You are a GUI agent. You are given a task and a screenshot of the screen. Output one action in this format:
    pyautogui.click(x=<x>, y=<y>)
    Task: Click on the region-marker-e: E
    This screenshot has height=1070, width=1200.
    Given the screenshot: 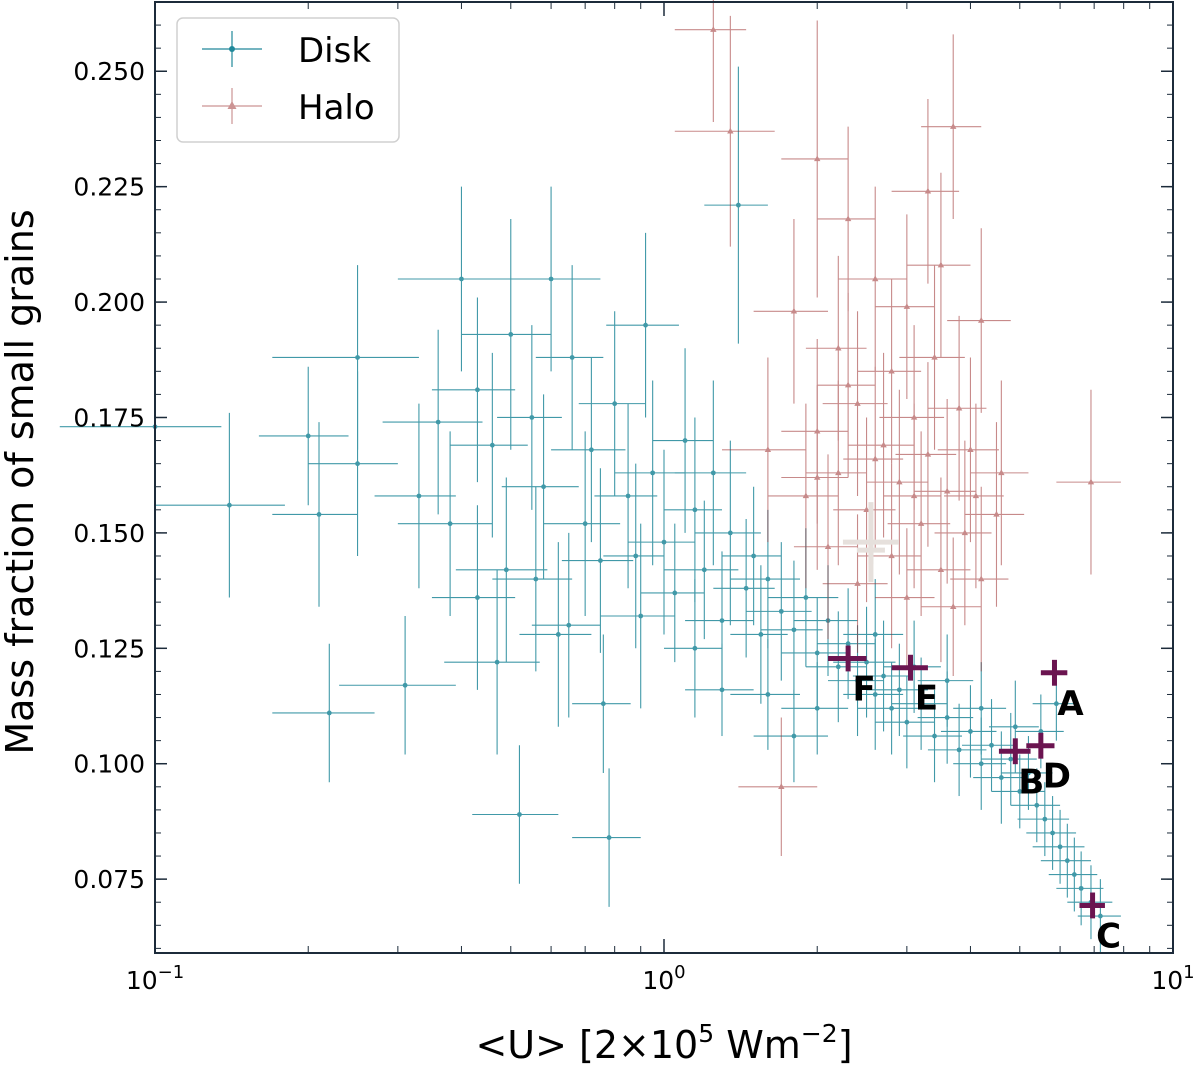 What is the action you would take?
    pyautogui.click(x=914, y=686)
    